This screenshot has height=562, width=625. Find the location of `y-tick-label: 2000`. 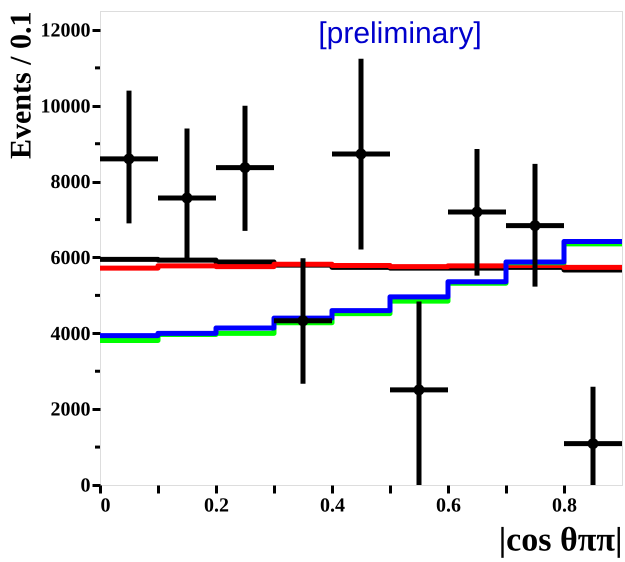

y-tick-label: 2000 is located at coordinates (70, 409).